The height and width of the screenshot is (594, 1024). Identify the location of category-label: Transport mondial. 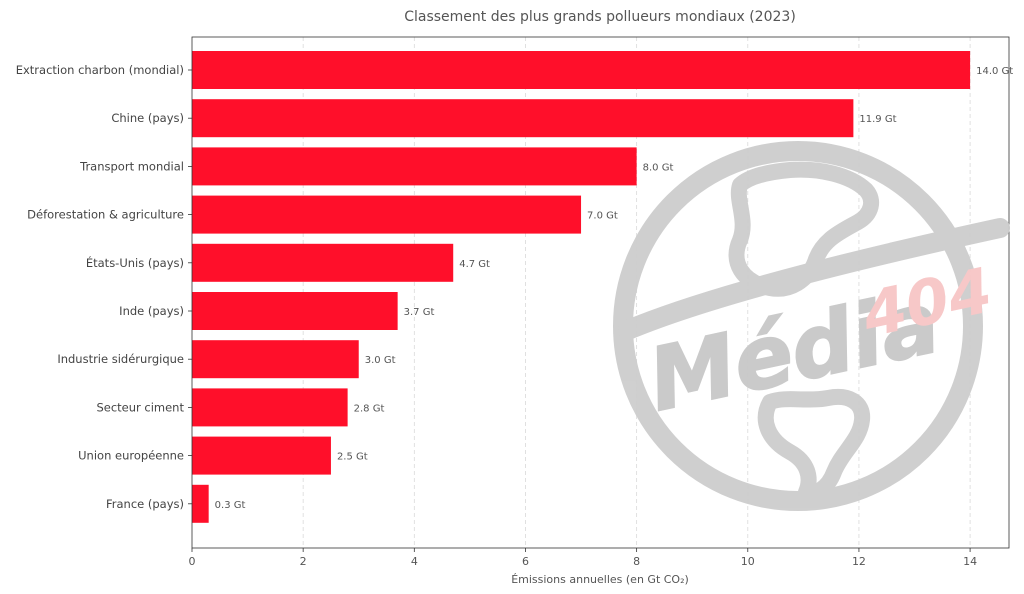
(131, 166).